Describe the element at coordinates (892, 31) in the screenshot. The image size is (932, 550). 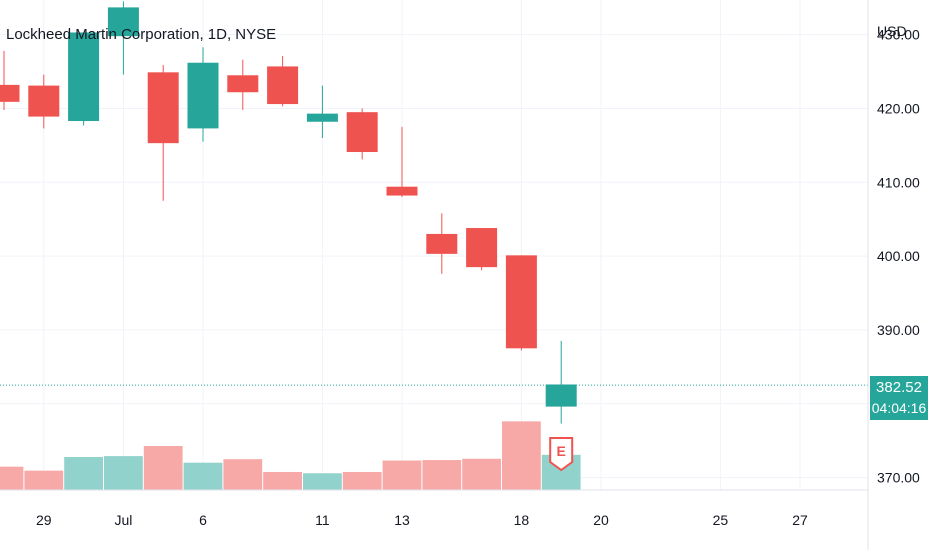
I see `currency-label: USD` at that location.